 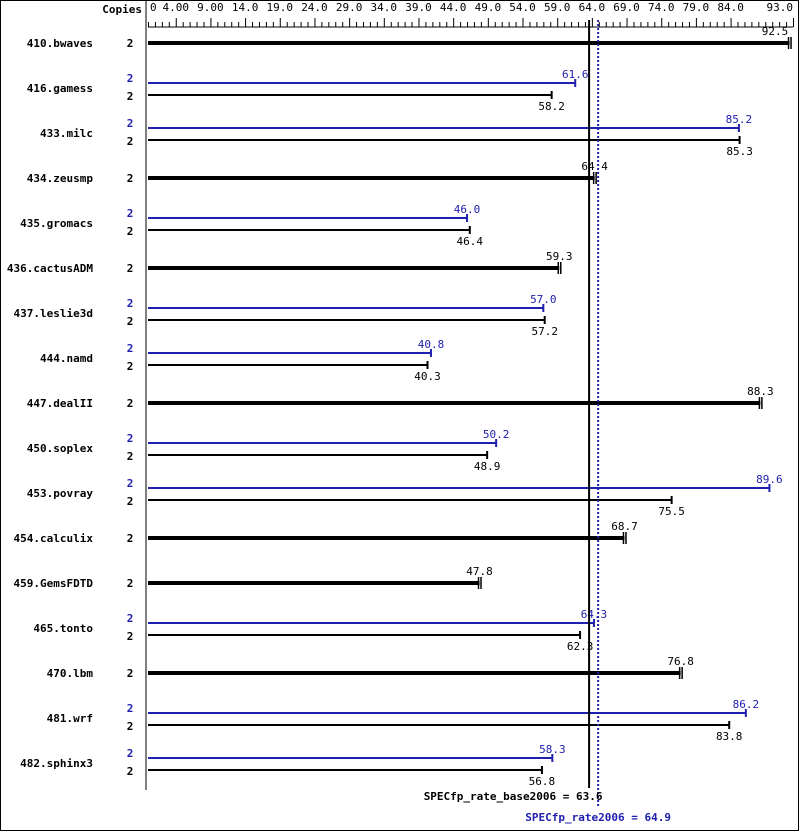 I want to click on peak-value-label: 61.6, so click(x=575, y=74).